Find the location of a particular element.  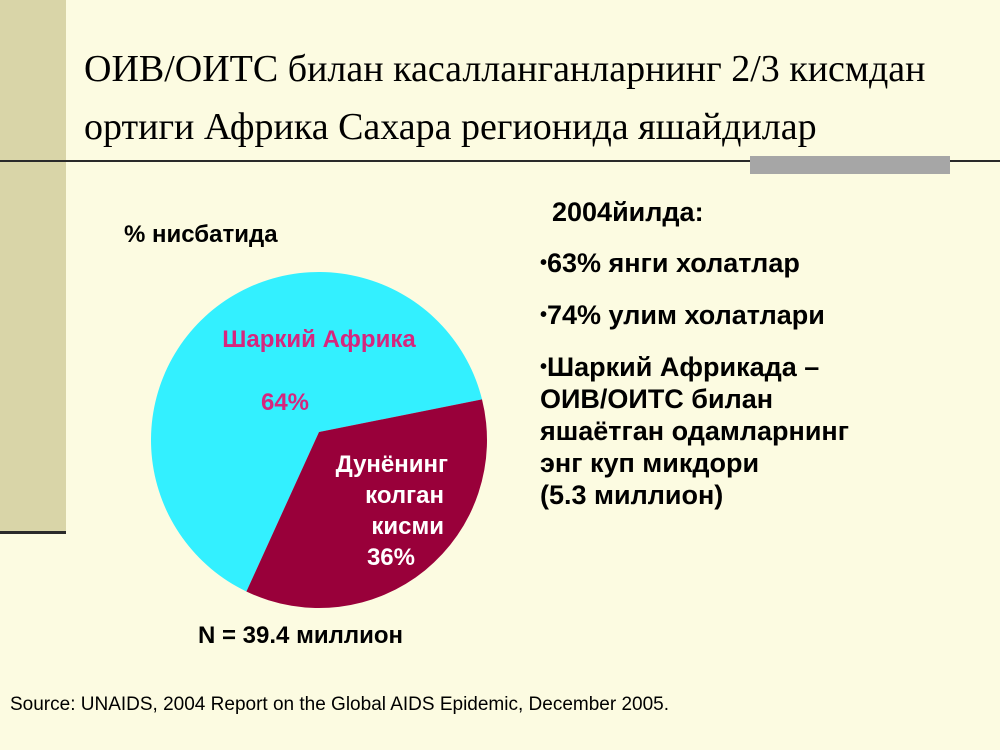

fact-text: 63% янги холатлар is located at coordinates (673, 263).